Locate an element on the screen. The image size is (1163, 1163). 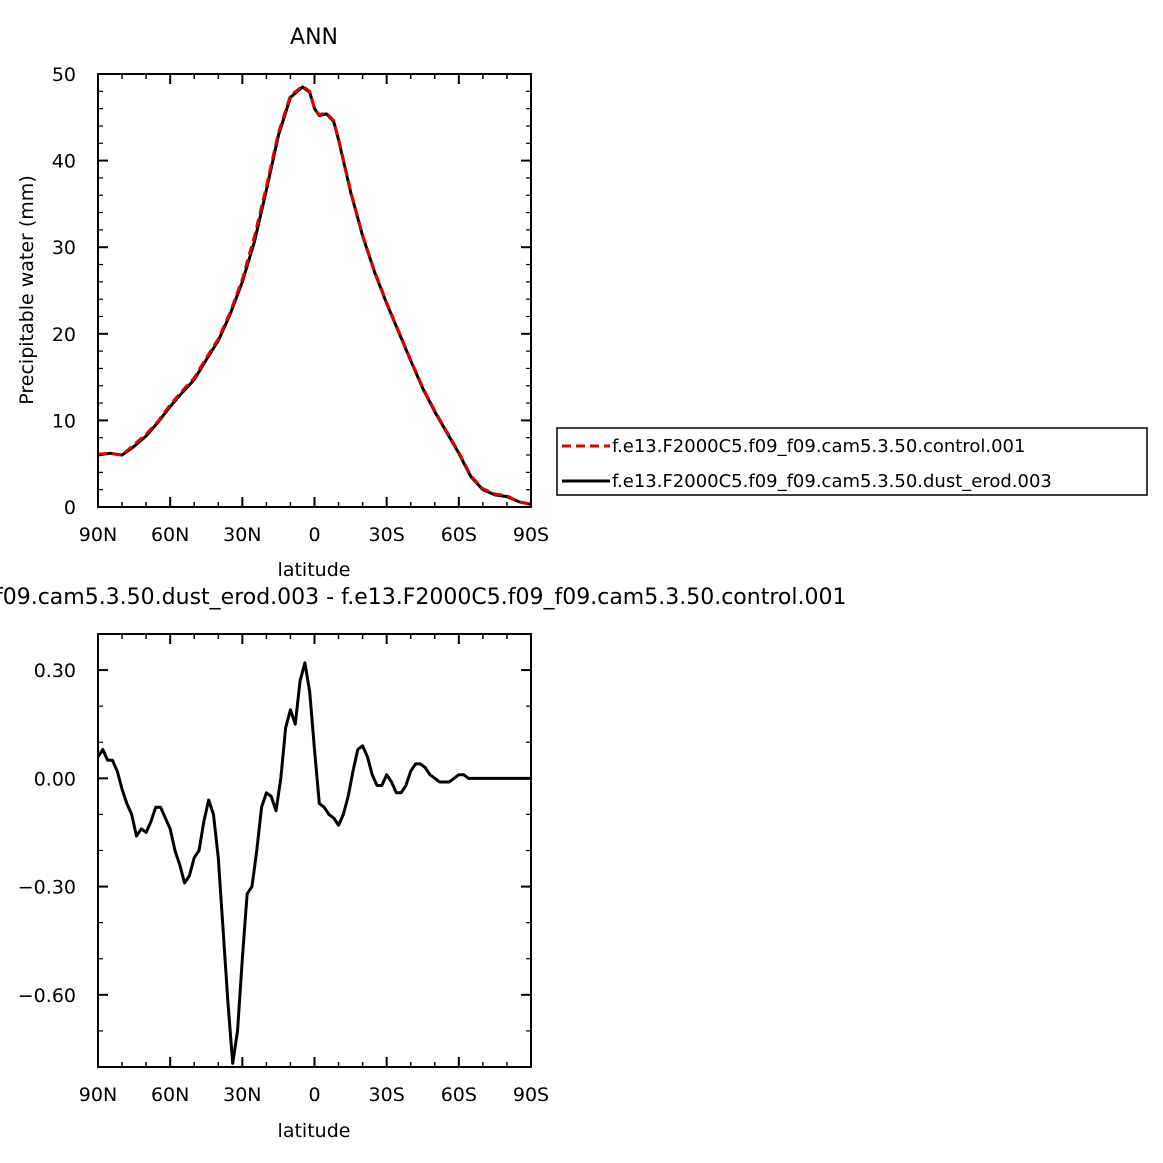
y-tick-label: 0.00 is located at coordinates (55, 779).